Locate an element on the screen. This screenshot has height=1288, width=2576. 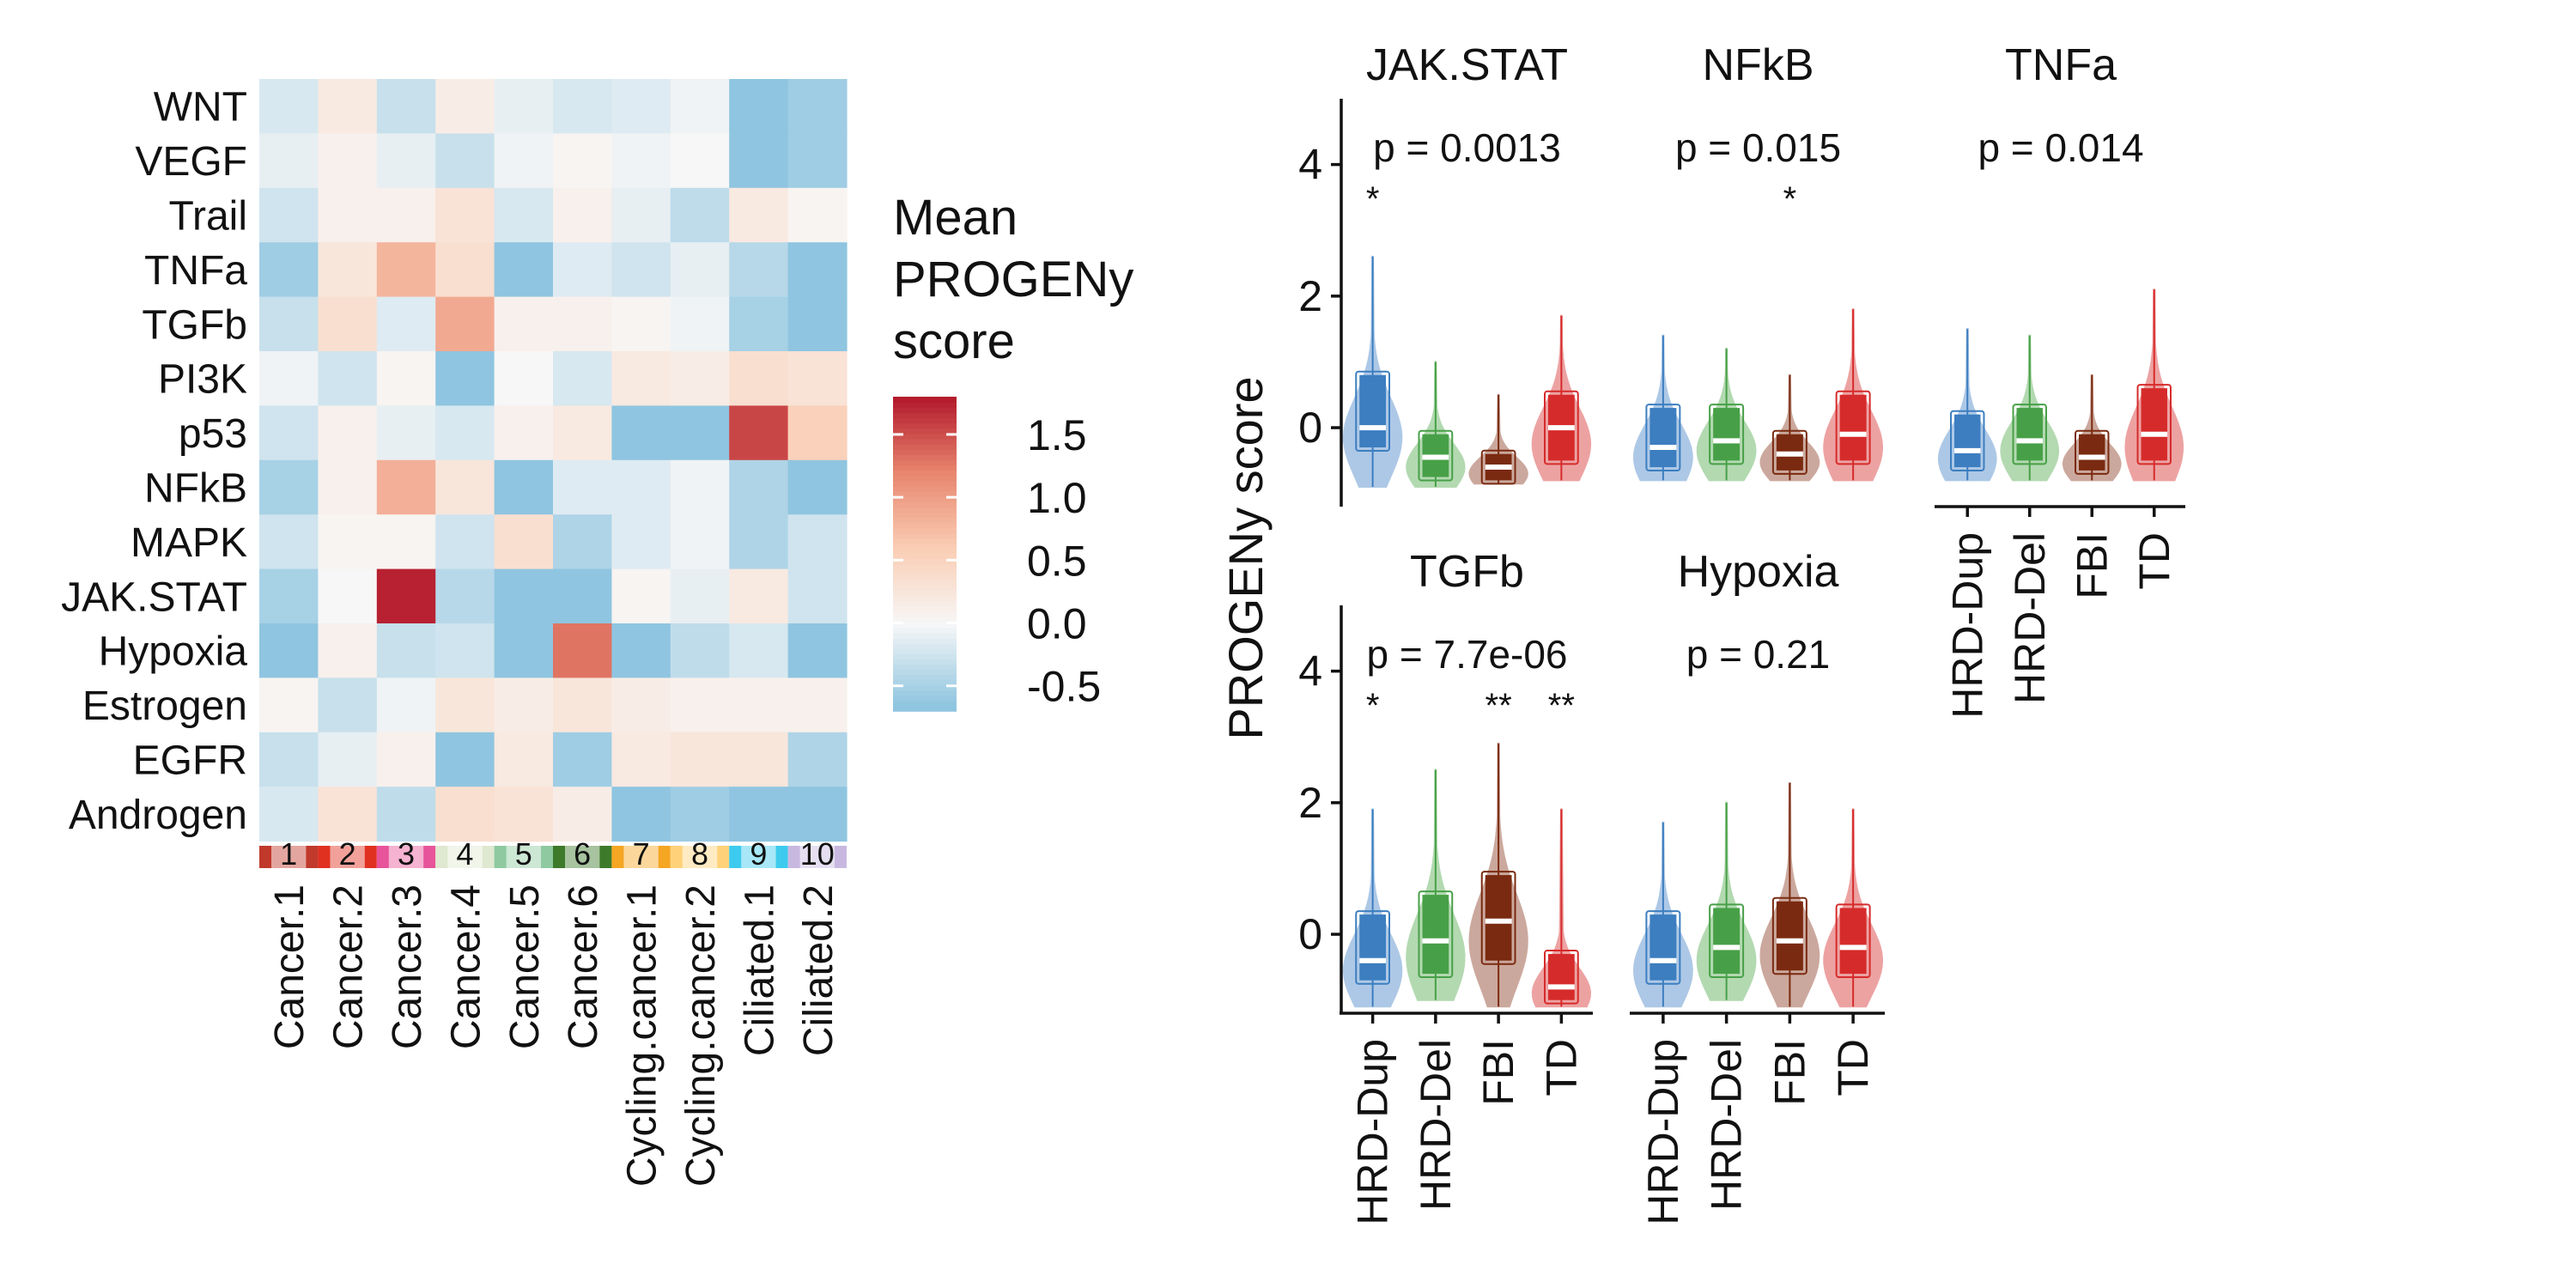
panel-title: TGFb is located at coordinates (1467, 572).